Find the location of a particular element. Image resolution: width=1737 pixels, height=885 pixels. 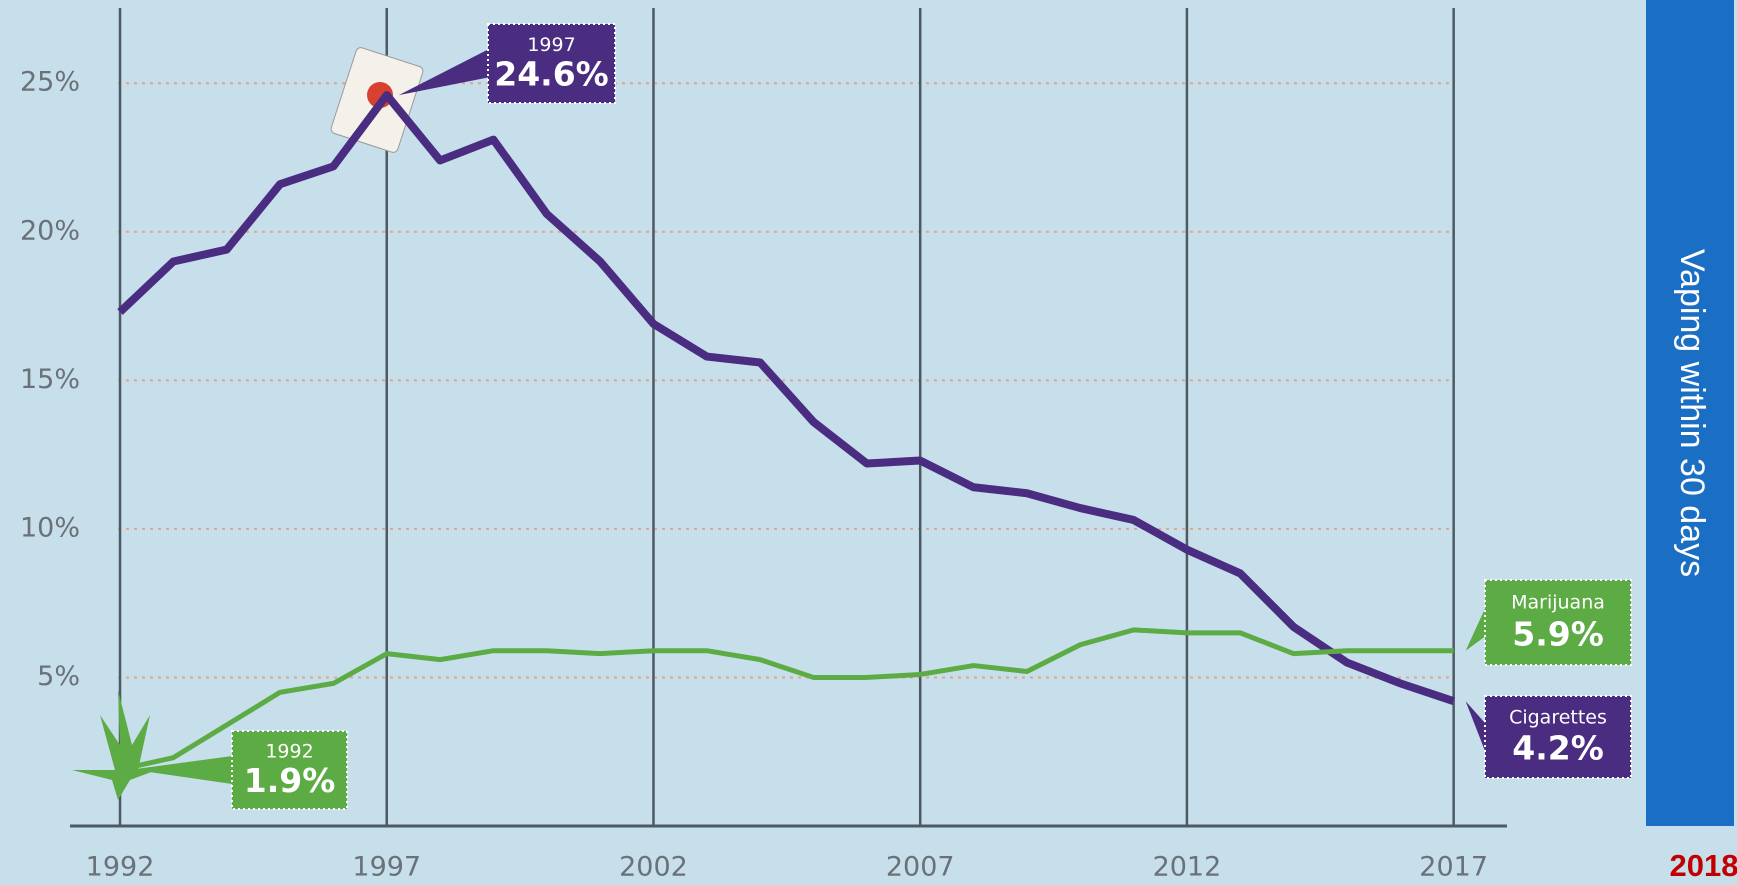

x-tick-label: 1992 is located at coordinates (120, 867).